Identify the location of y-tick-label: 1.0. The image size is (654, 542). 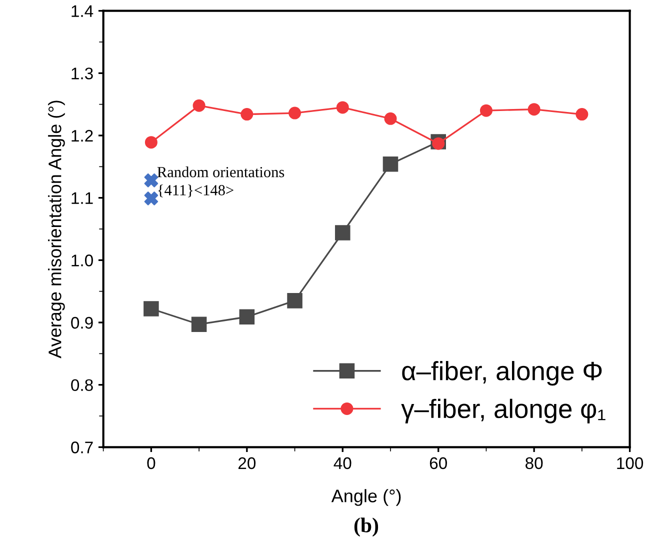
(82, 260).